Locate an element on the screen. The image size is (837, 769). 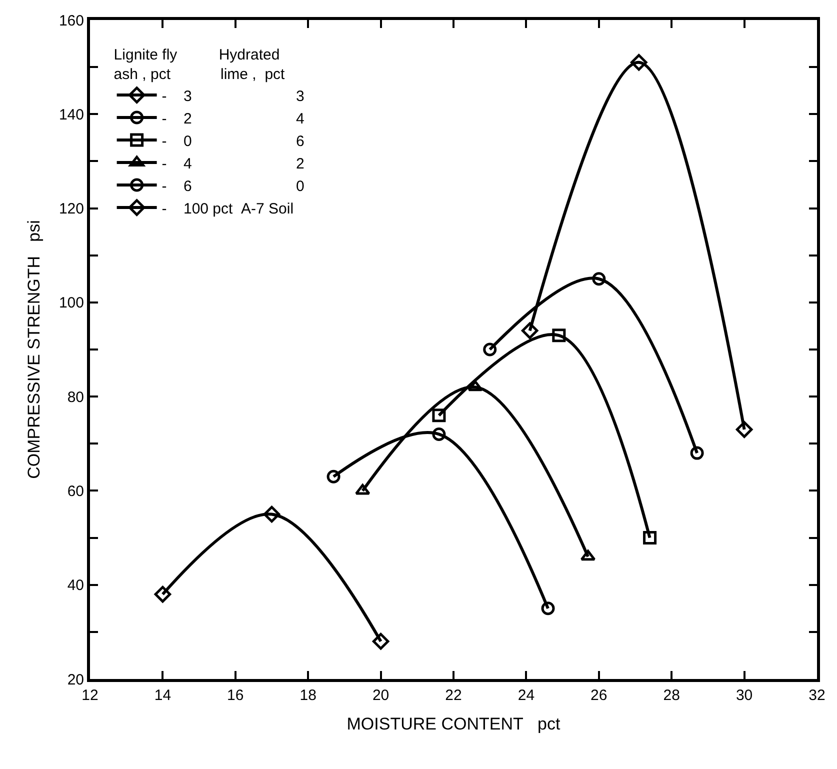
legend-label: - 4 2 is located at coordinates (233, 163).